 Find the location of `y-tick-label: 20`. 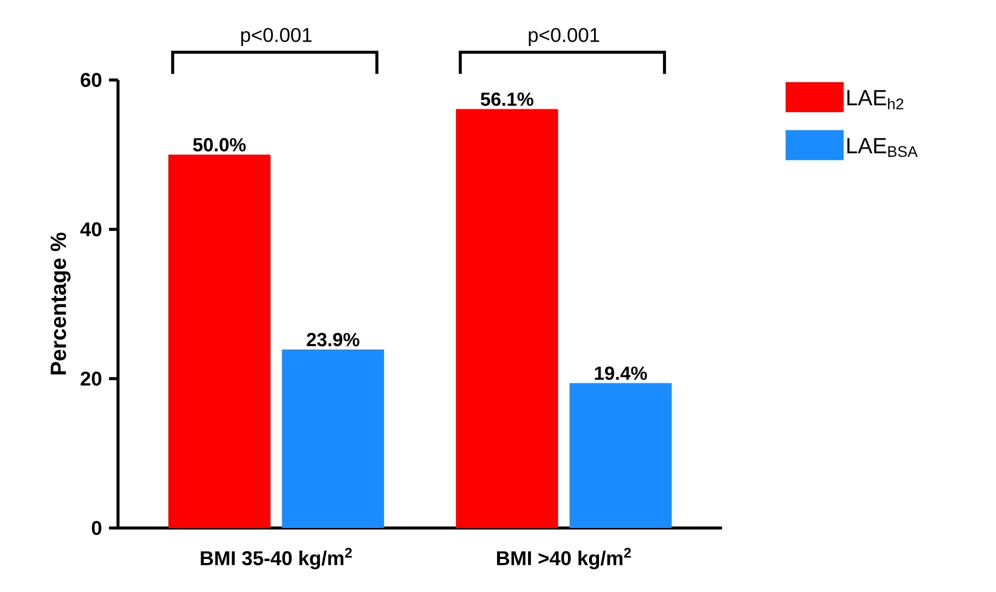

y-tick-label: 20 is located at coordinates (91, 379).